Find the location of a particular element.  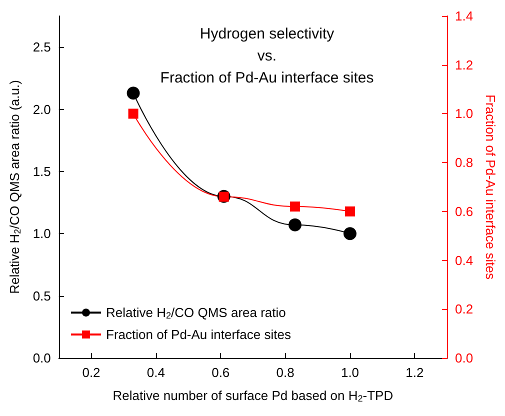

y2-tick-label: 0.0 is located at coordinates (464, 358).